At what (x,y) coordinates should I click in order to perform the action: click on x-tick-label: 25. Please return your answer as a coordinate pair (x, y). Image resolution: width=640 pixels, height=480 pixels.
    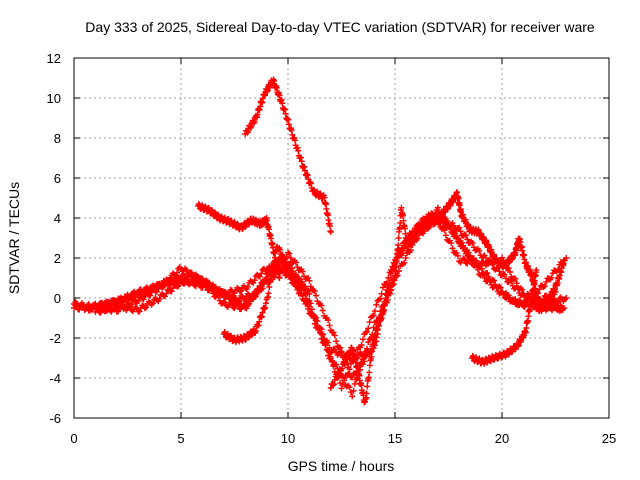
    Looking at the image, I should click on (609, 438).